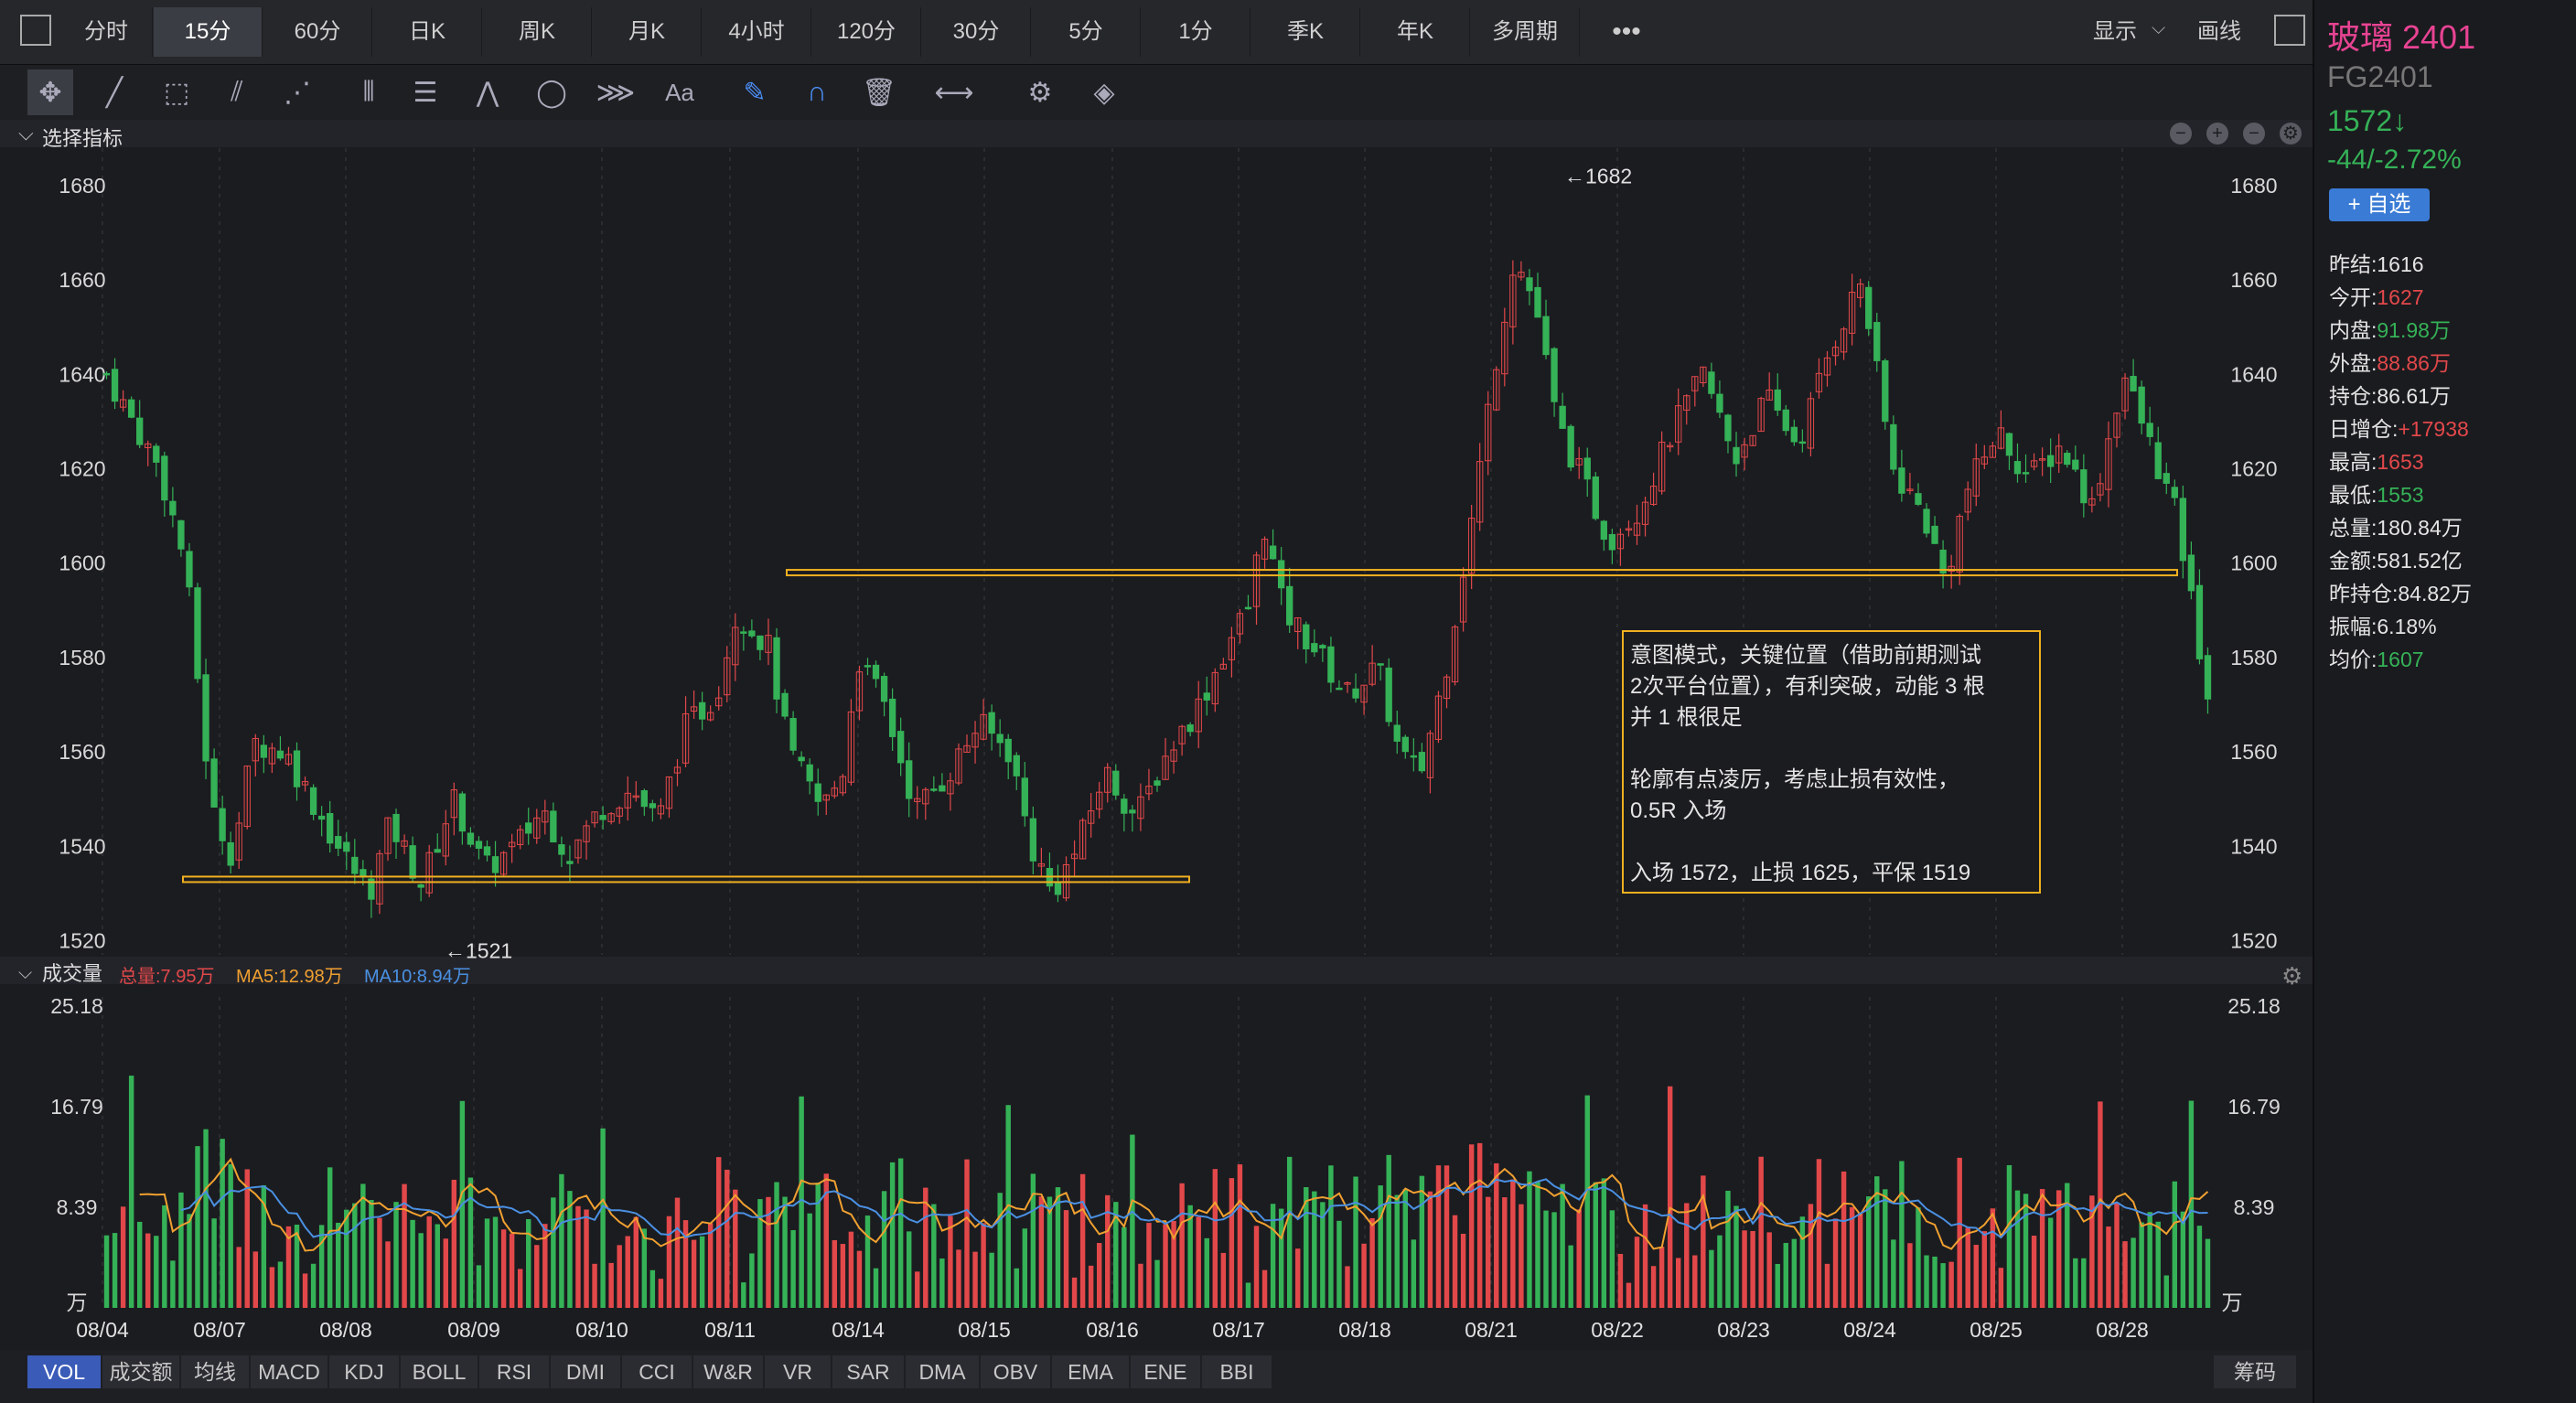 The width and height of the screenshot is (2576, 1403). What do you see at coordinates (208, 32) in the screenshot?
I see `tab-period: 15分` at bounding box center [208, 32].